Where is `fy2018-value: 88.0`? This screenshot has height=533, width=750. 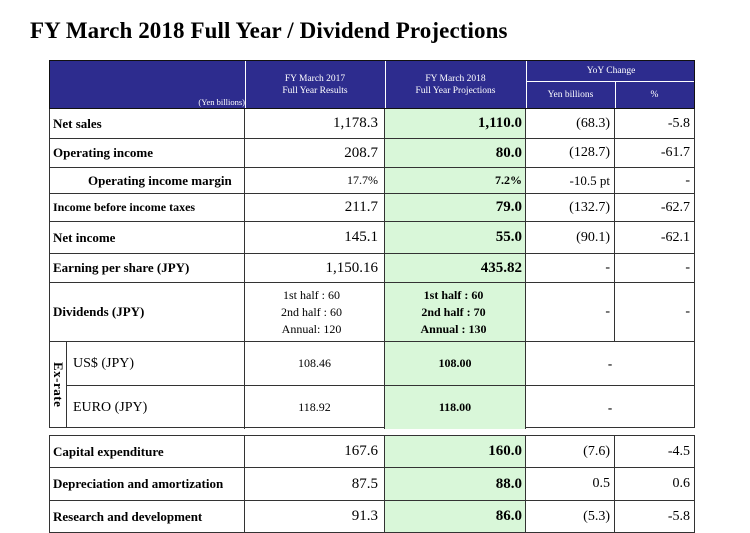 fy2018-value: 88.0 is located at coordinates (455, 484).